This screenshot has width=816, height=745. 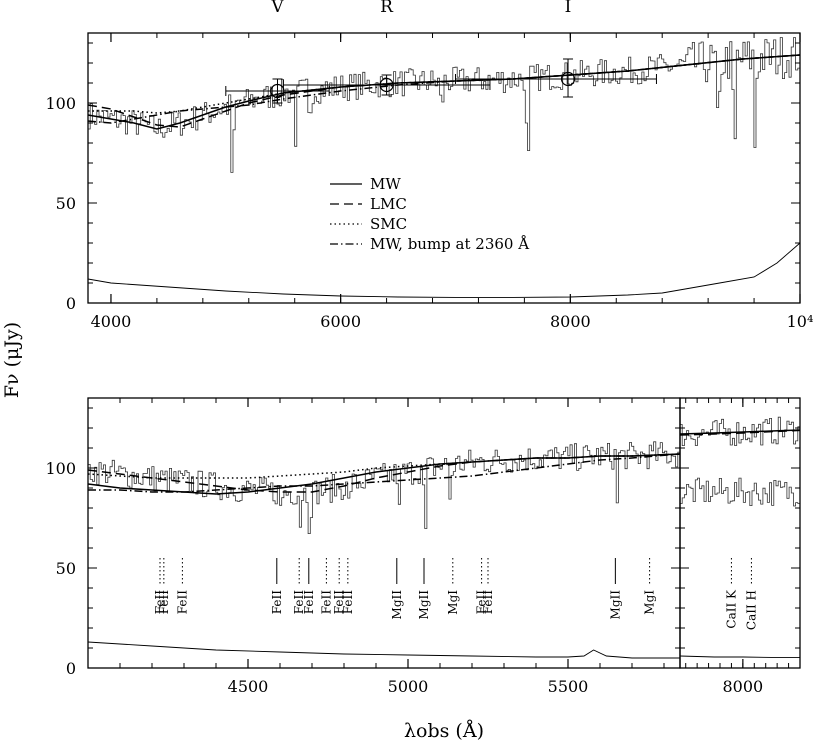 What do you see at coordinates (740, 492) in the screenshot?
I see `spectrum-trace-secondary` at bounding box center [740, 492].